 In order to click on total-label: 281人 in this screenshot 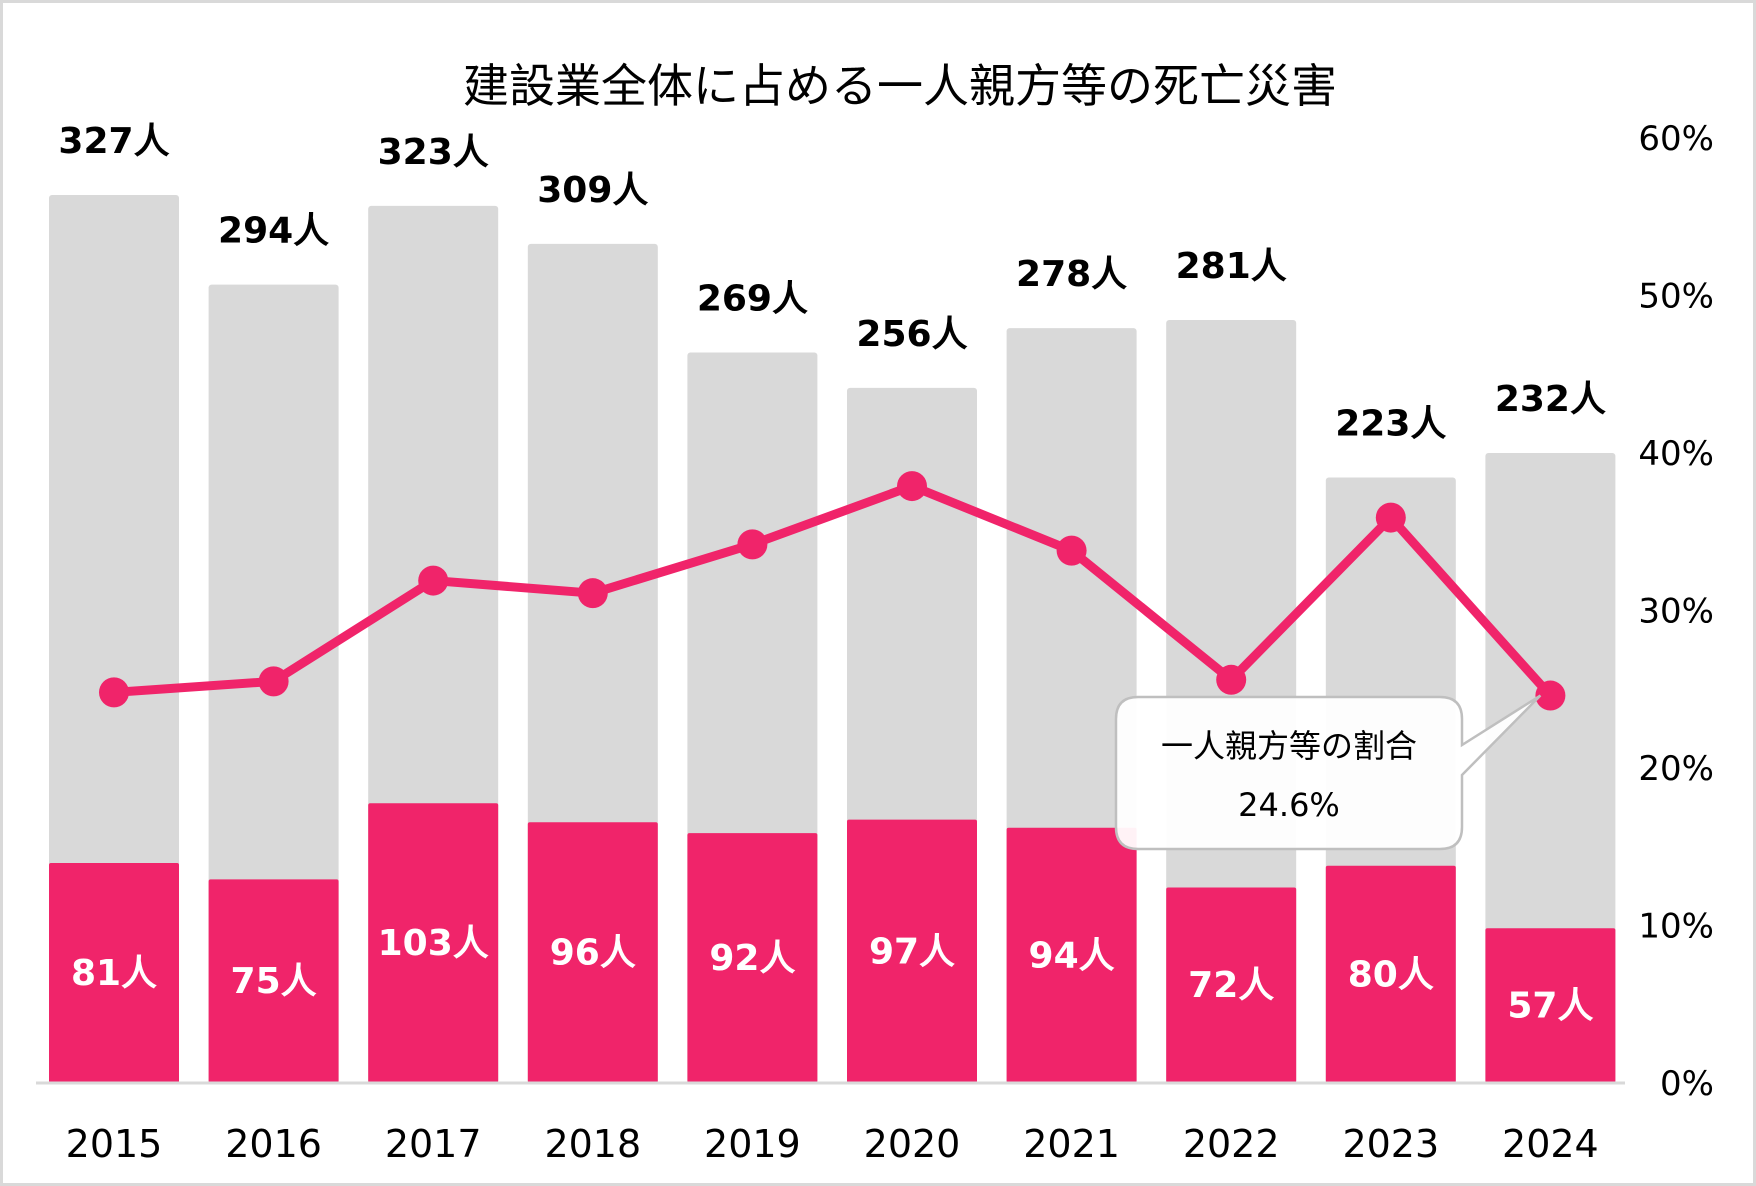, I will do `click(1231, 266)`.